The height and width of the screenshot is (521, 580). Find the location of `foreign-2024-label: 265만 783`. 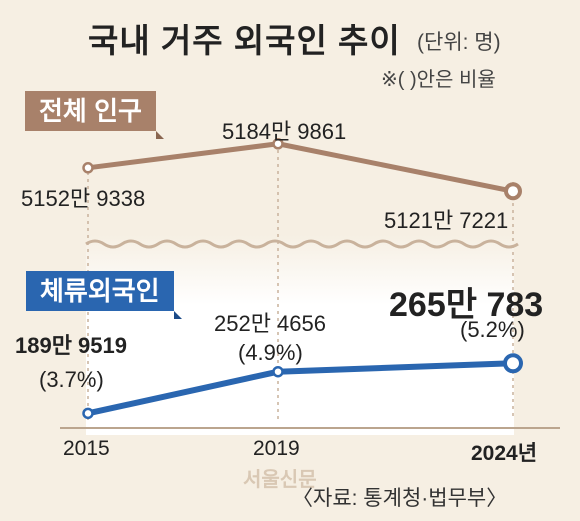

foreign-2024-label: 265만 783 is located at coordinates (466, 305).